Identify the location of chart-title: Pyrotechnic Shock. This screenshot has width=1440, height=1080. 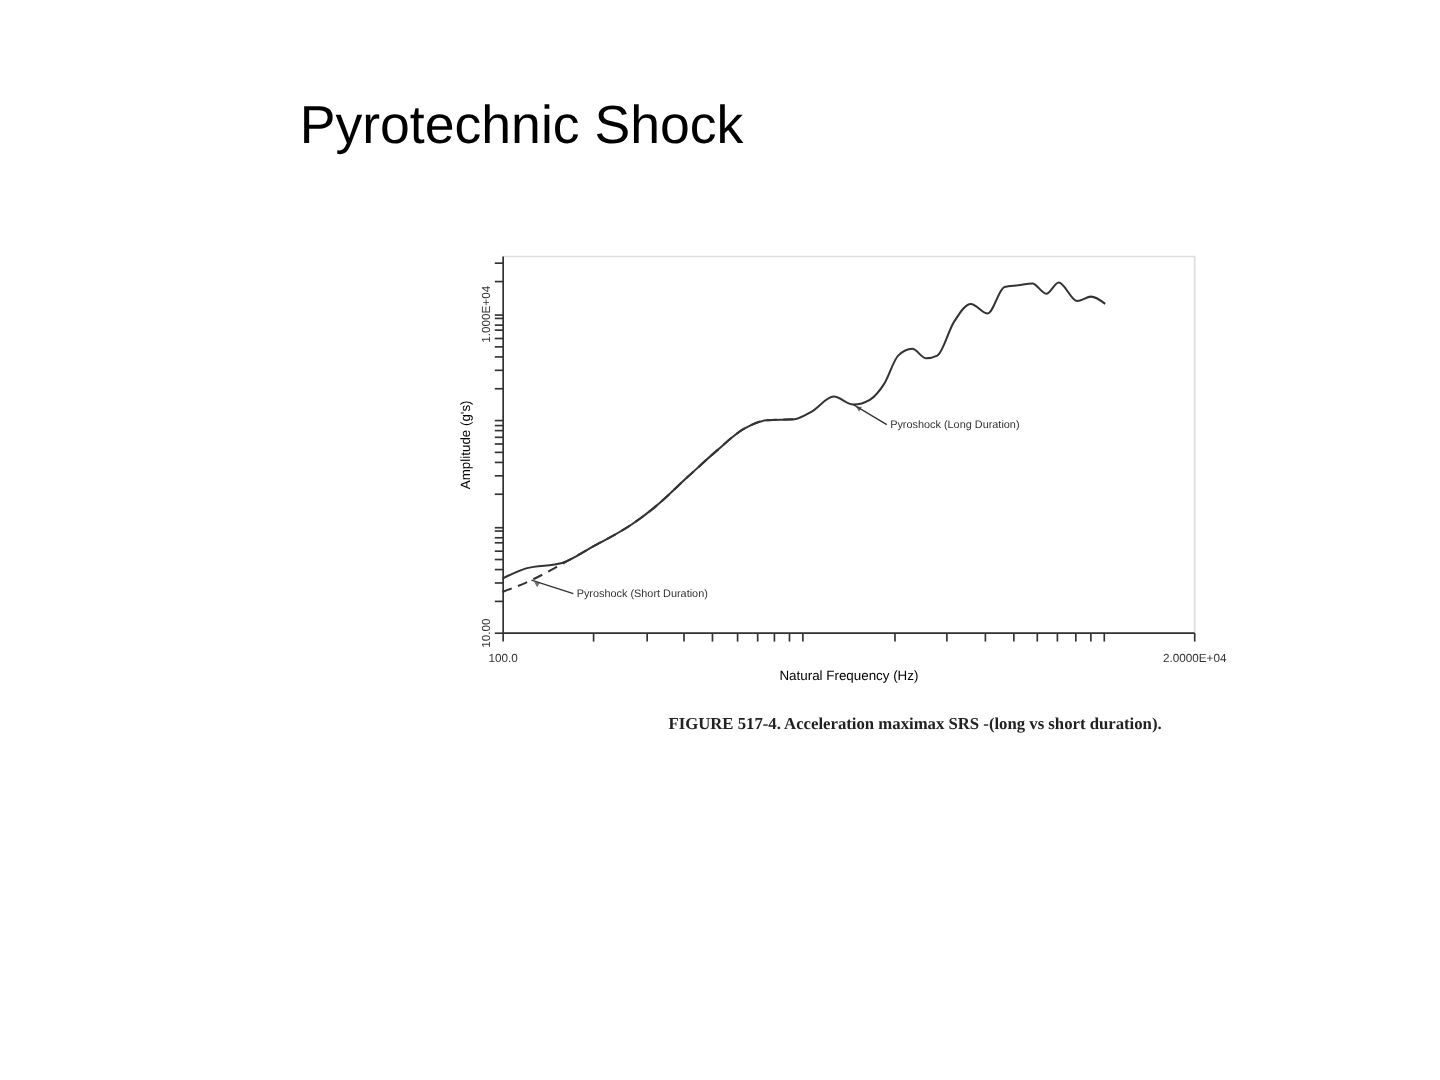
(522, 125).